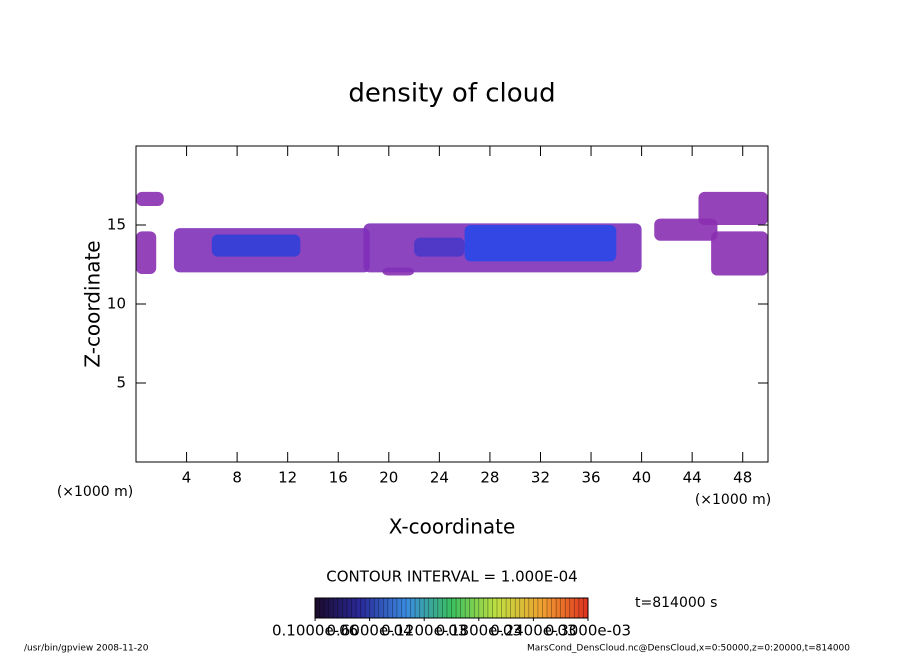 The width and height of the screenshot is (904, 654). Describe the element at coordinates (86, 649) in the screenshot. I see `footer-left: /usr/bin/gpview 2008-11-20` at that location.